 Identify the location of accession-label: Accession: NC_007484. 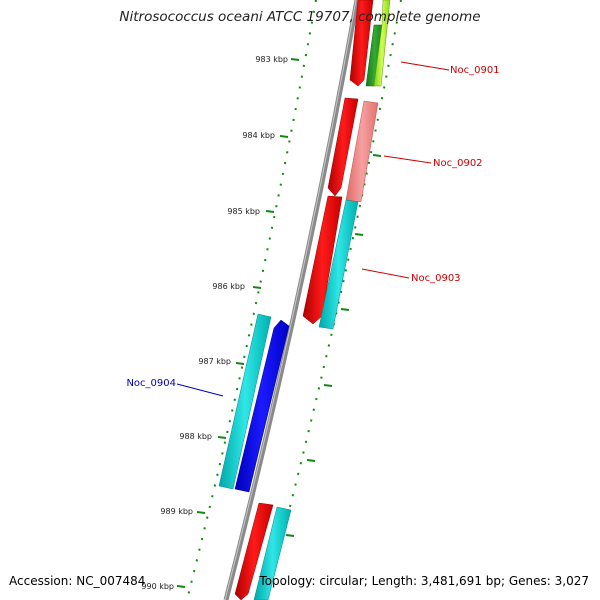
(77, 581).